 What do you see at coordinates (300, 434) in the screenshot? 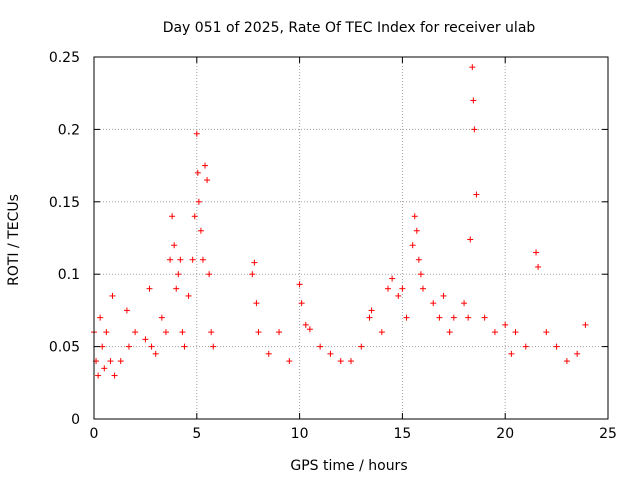
I see `x-tick-label: 10` at bounding box center [300, 434].